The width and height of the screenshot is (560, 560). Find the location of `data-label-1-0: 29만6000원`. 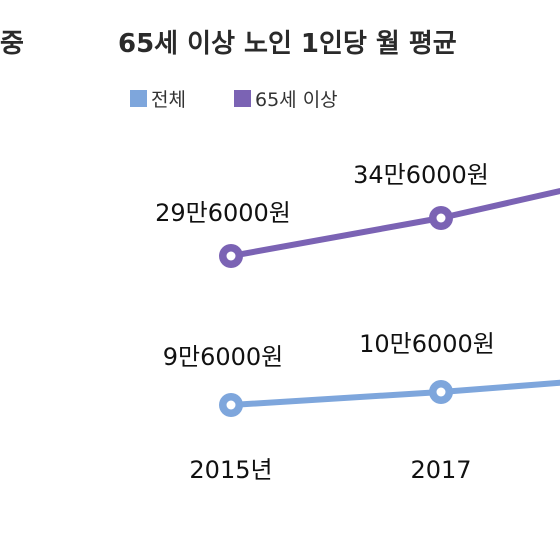

data-label-1-0: 29만6000원 is located at coordinates (223, 213).